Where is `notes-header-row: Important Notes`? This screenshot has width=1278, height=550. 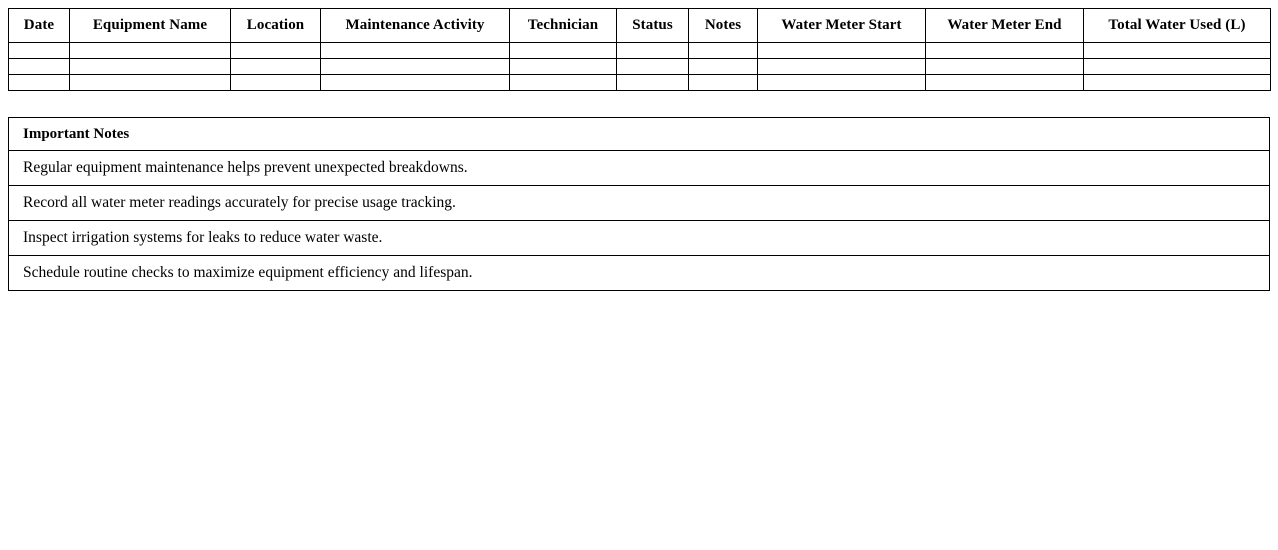
notes-header-row: Important Notes is located at coordinates (639, 134).